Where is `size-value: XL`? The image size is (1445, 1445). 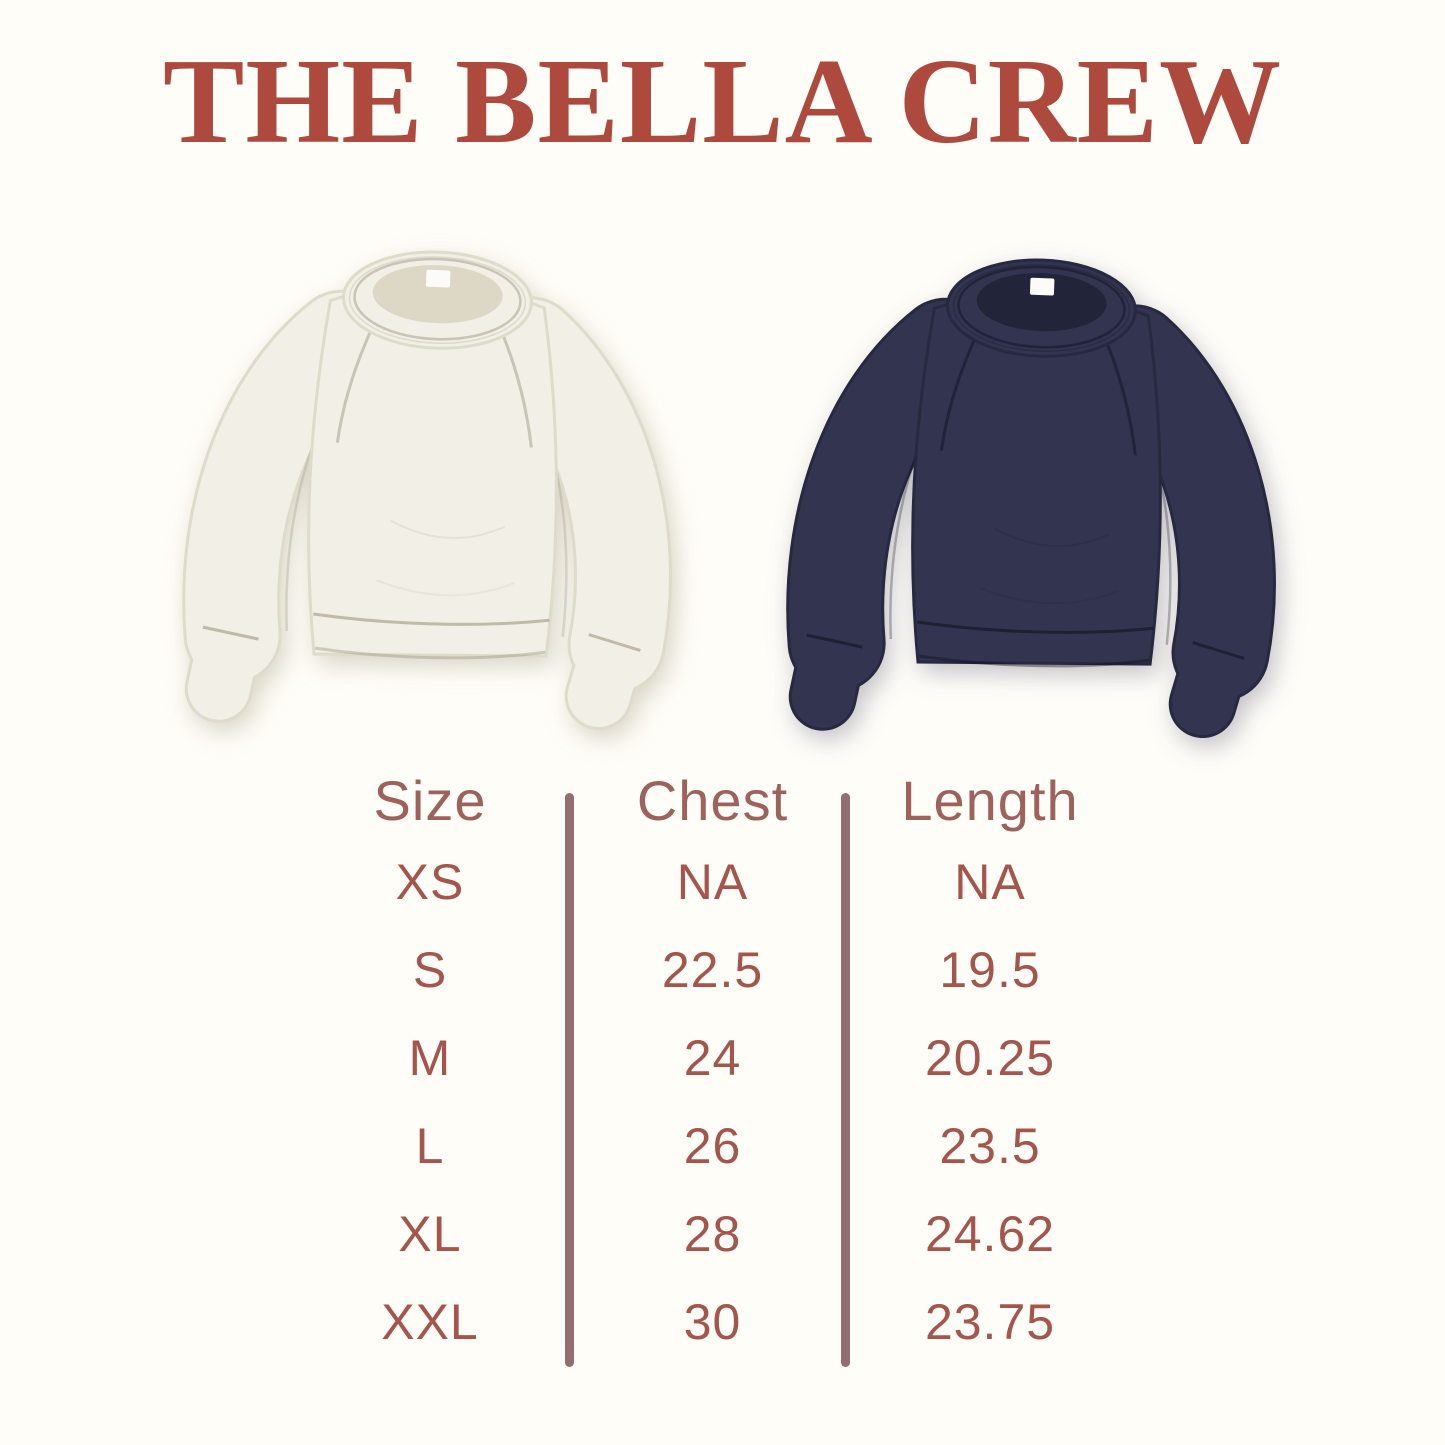
size-value: XL is located at coordinates (430, 1234).